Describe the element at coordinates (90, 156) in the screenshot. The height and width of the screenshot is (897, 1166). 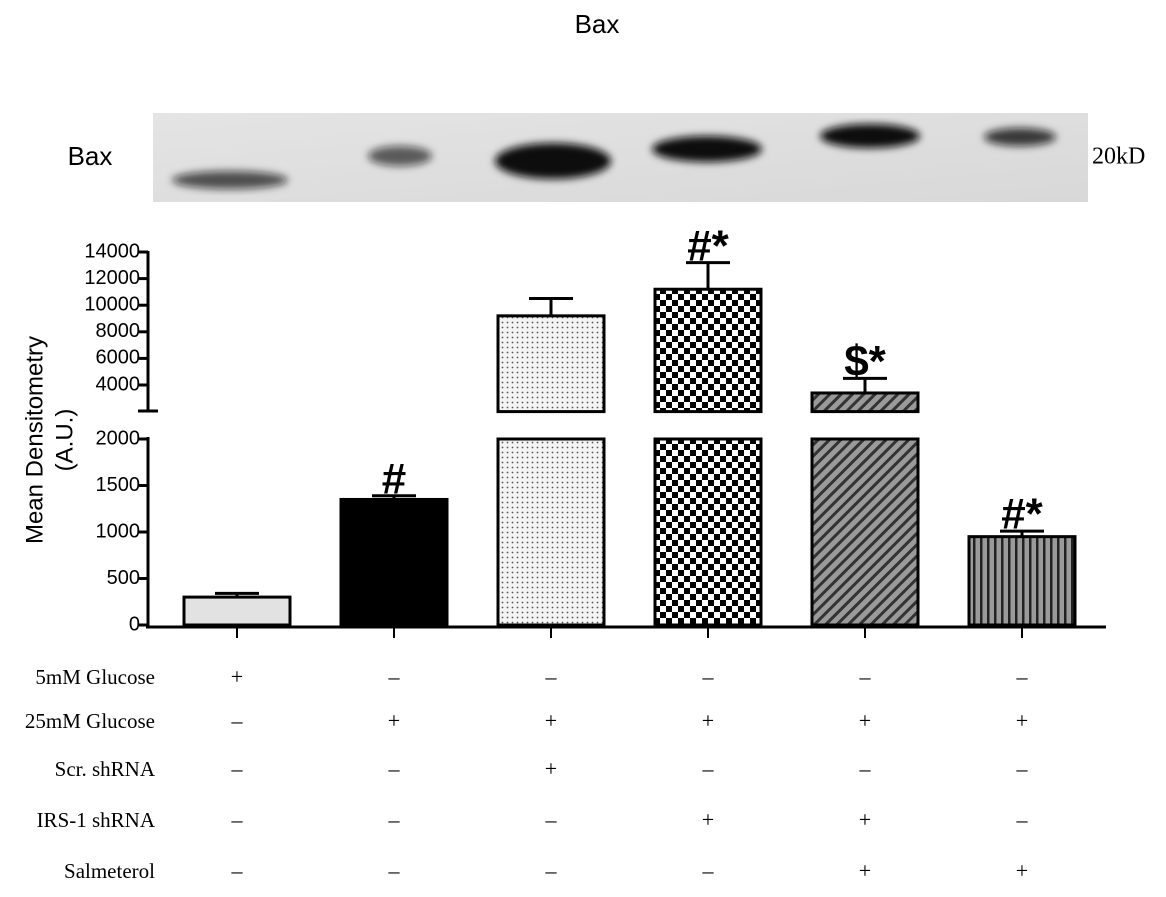
I see `blot-label: Bax` at that location.